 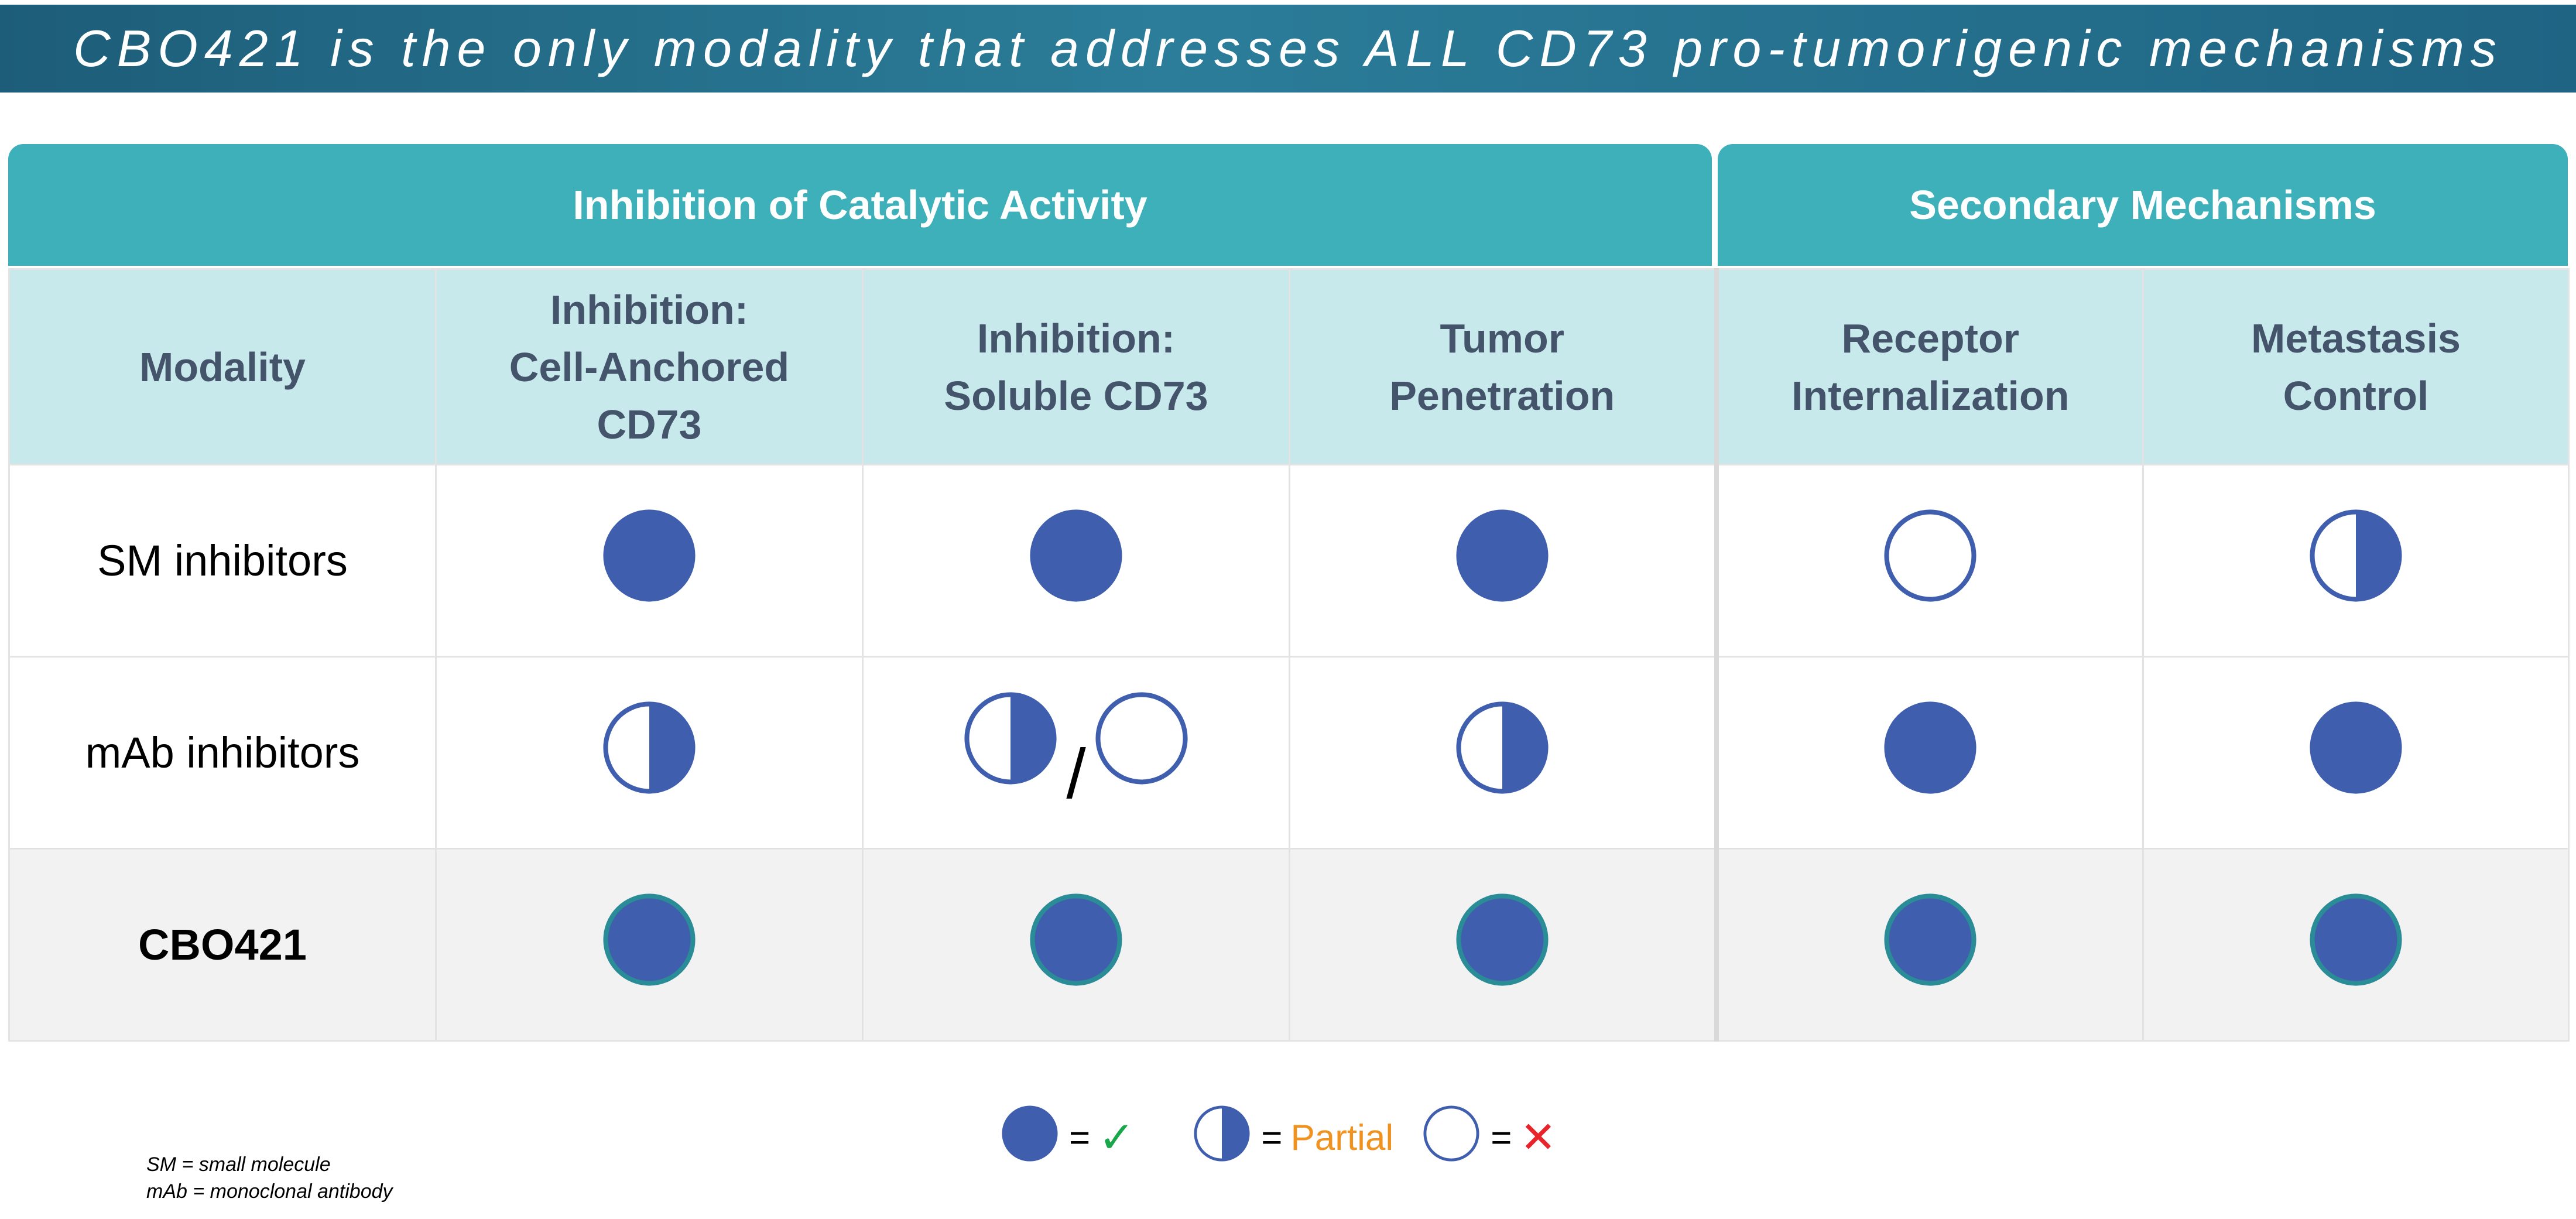 I want to click on legend-partial-marker, so click(x=1222, y=1138).